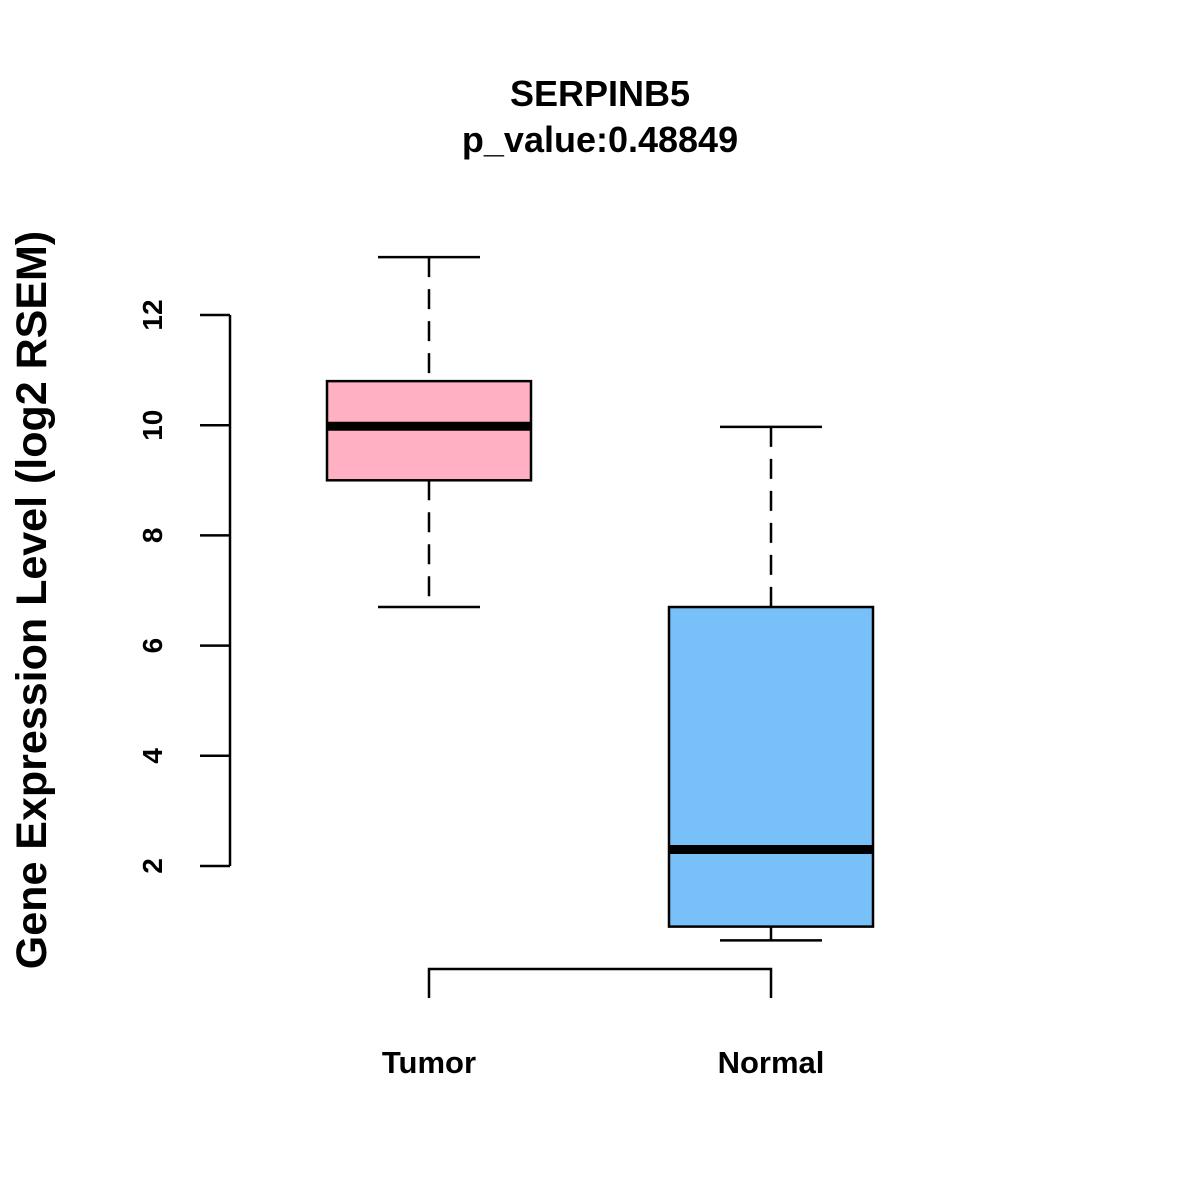  Describe the element at coordinates (152, 536) in the screenshot. I see `y-tick-label-8: 8` at that location.